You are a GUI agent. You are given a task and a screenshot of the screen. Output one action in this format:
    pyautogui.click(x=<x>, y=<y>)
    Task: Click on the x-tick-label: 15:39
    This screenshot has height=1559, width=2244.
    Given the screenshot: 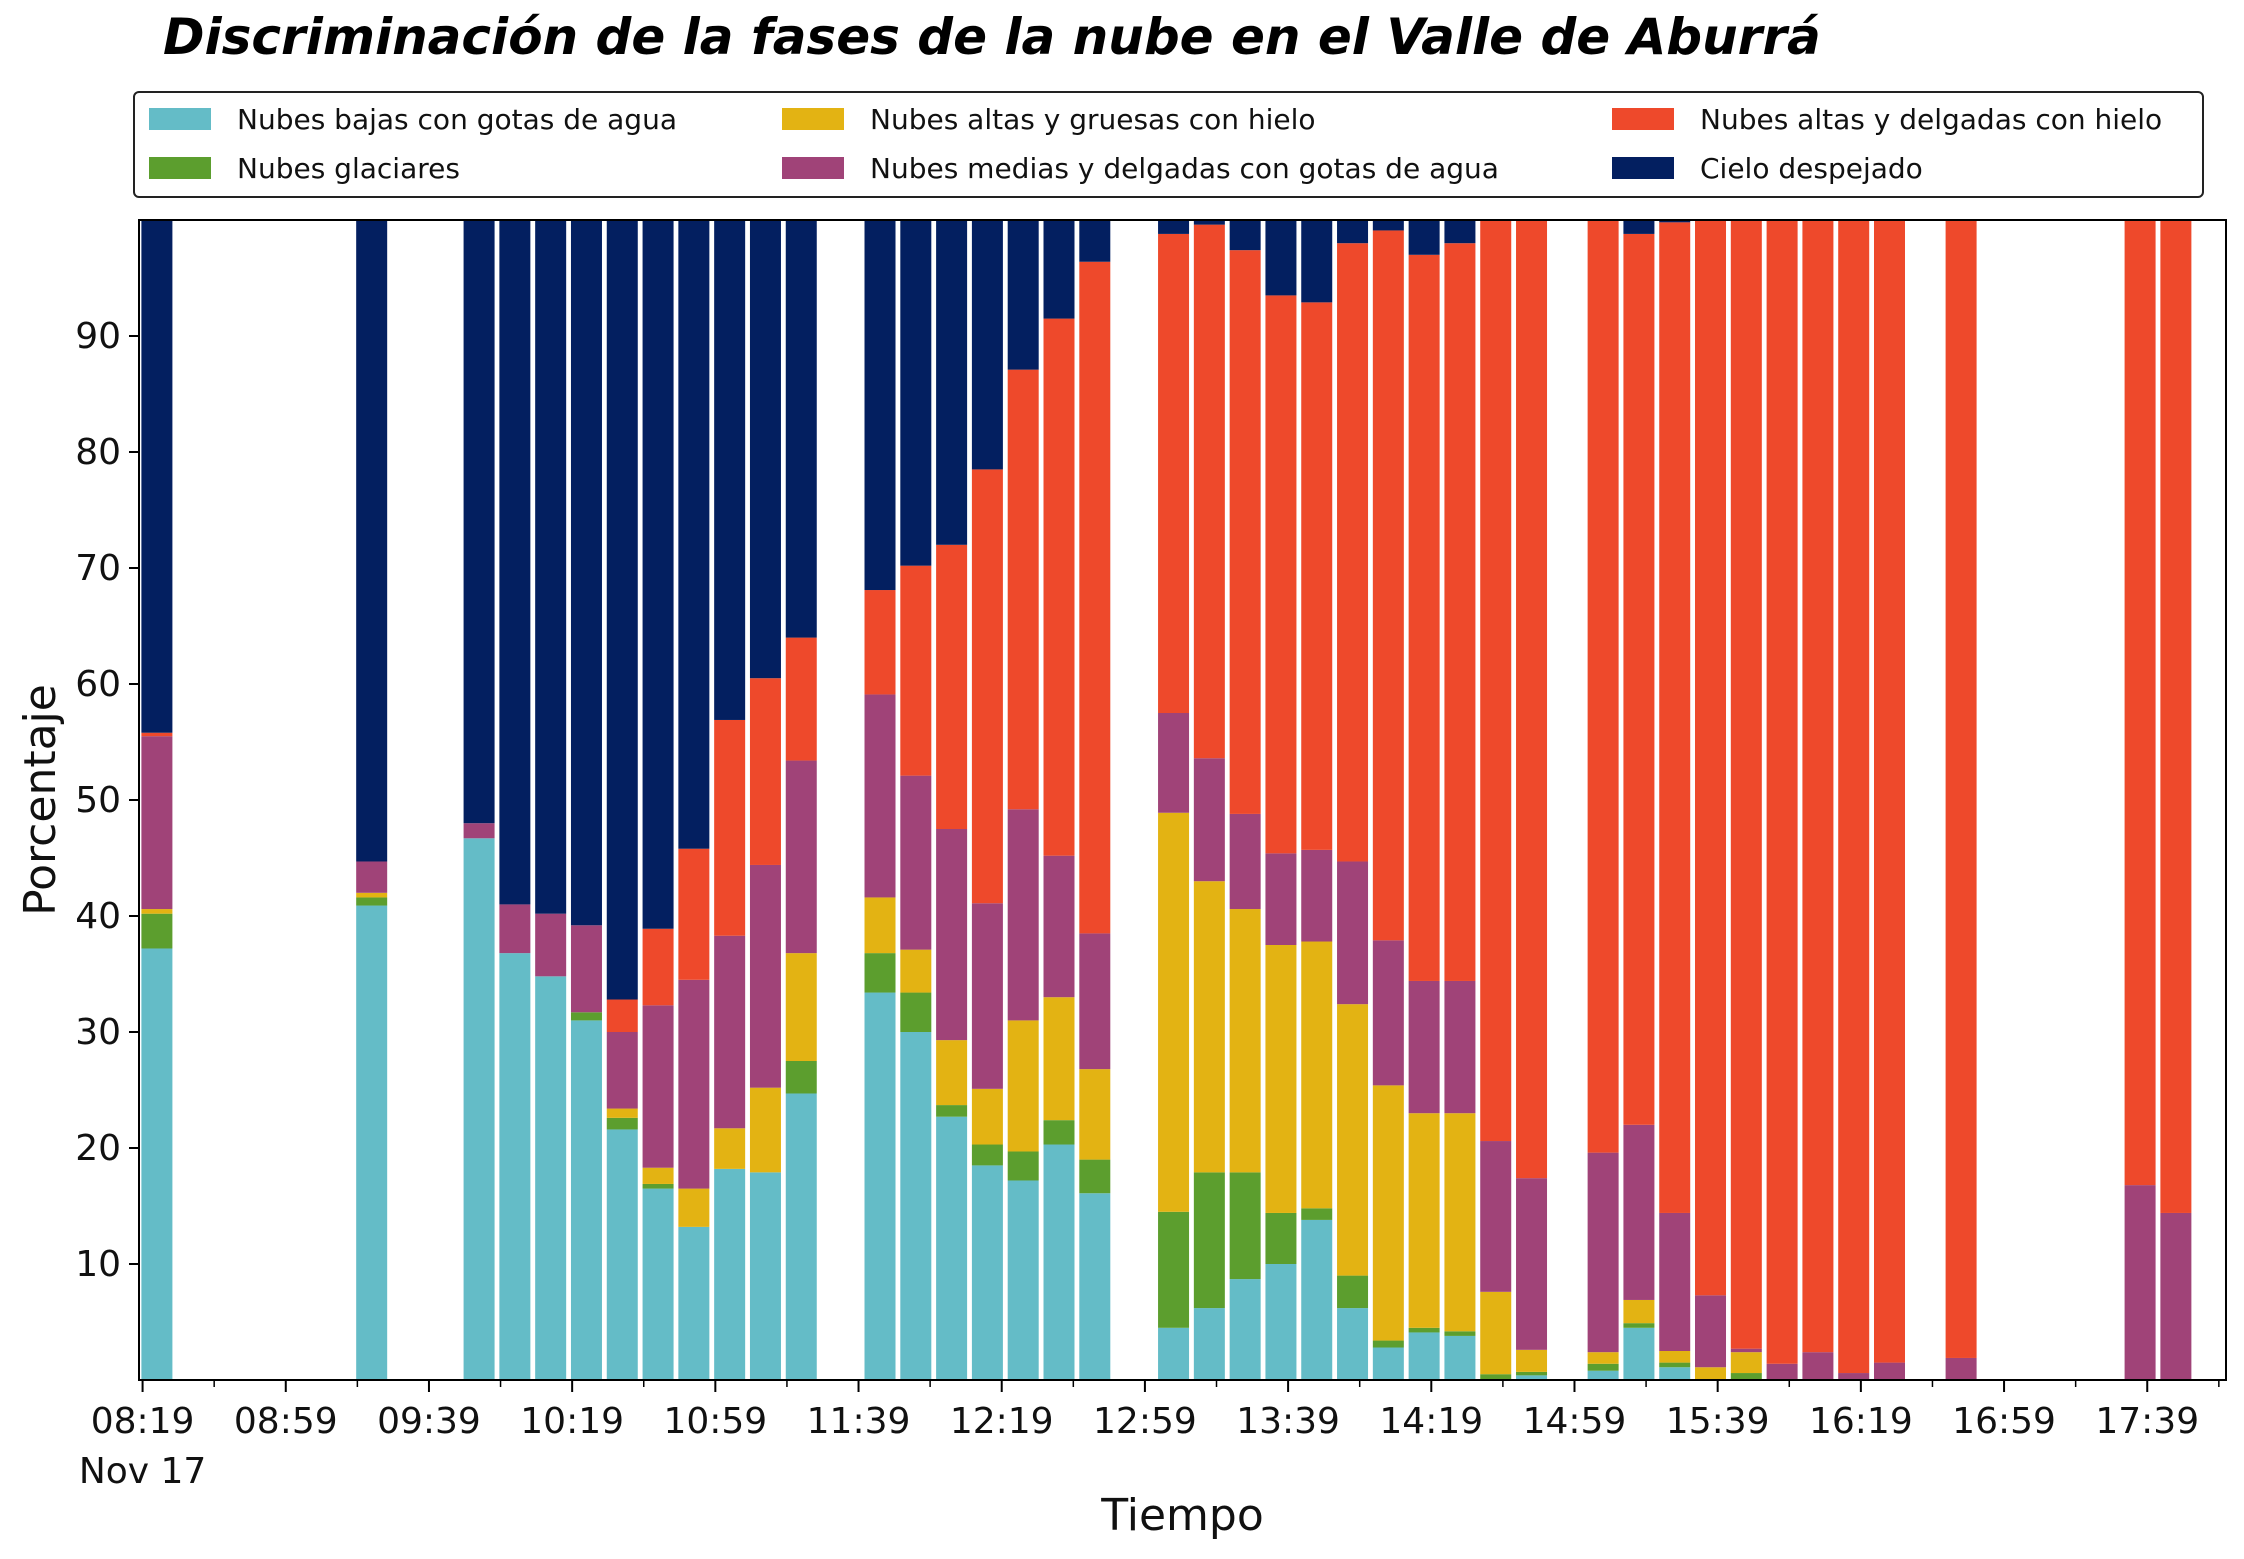 What is the action you would take?
    pyautogui.click(x=1718, y=1421)
    